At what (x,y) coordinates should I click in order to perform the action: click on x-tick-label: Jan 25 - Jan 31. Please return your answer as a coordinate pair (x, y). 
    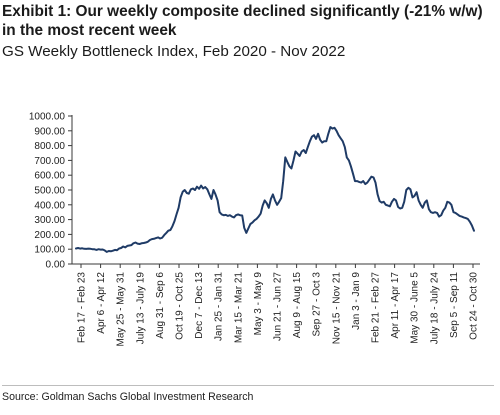
    Looking at the image, I should click on (219, 306).